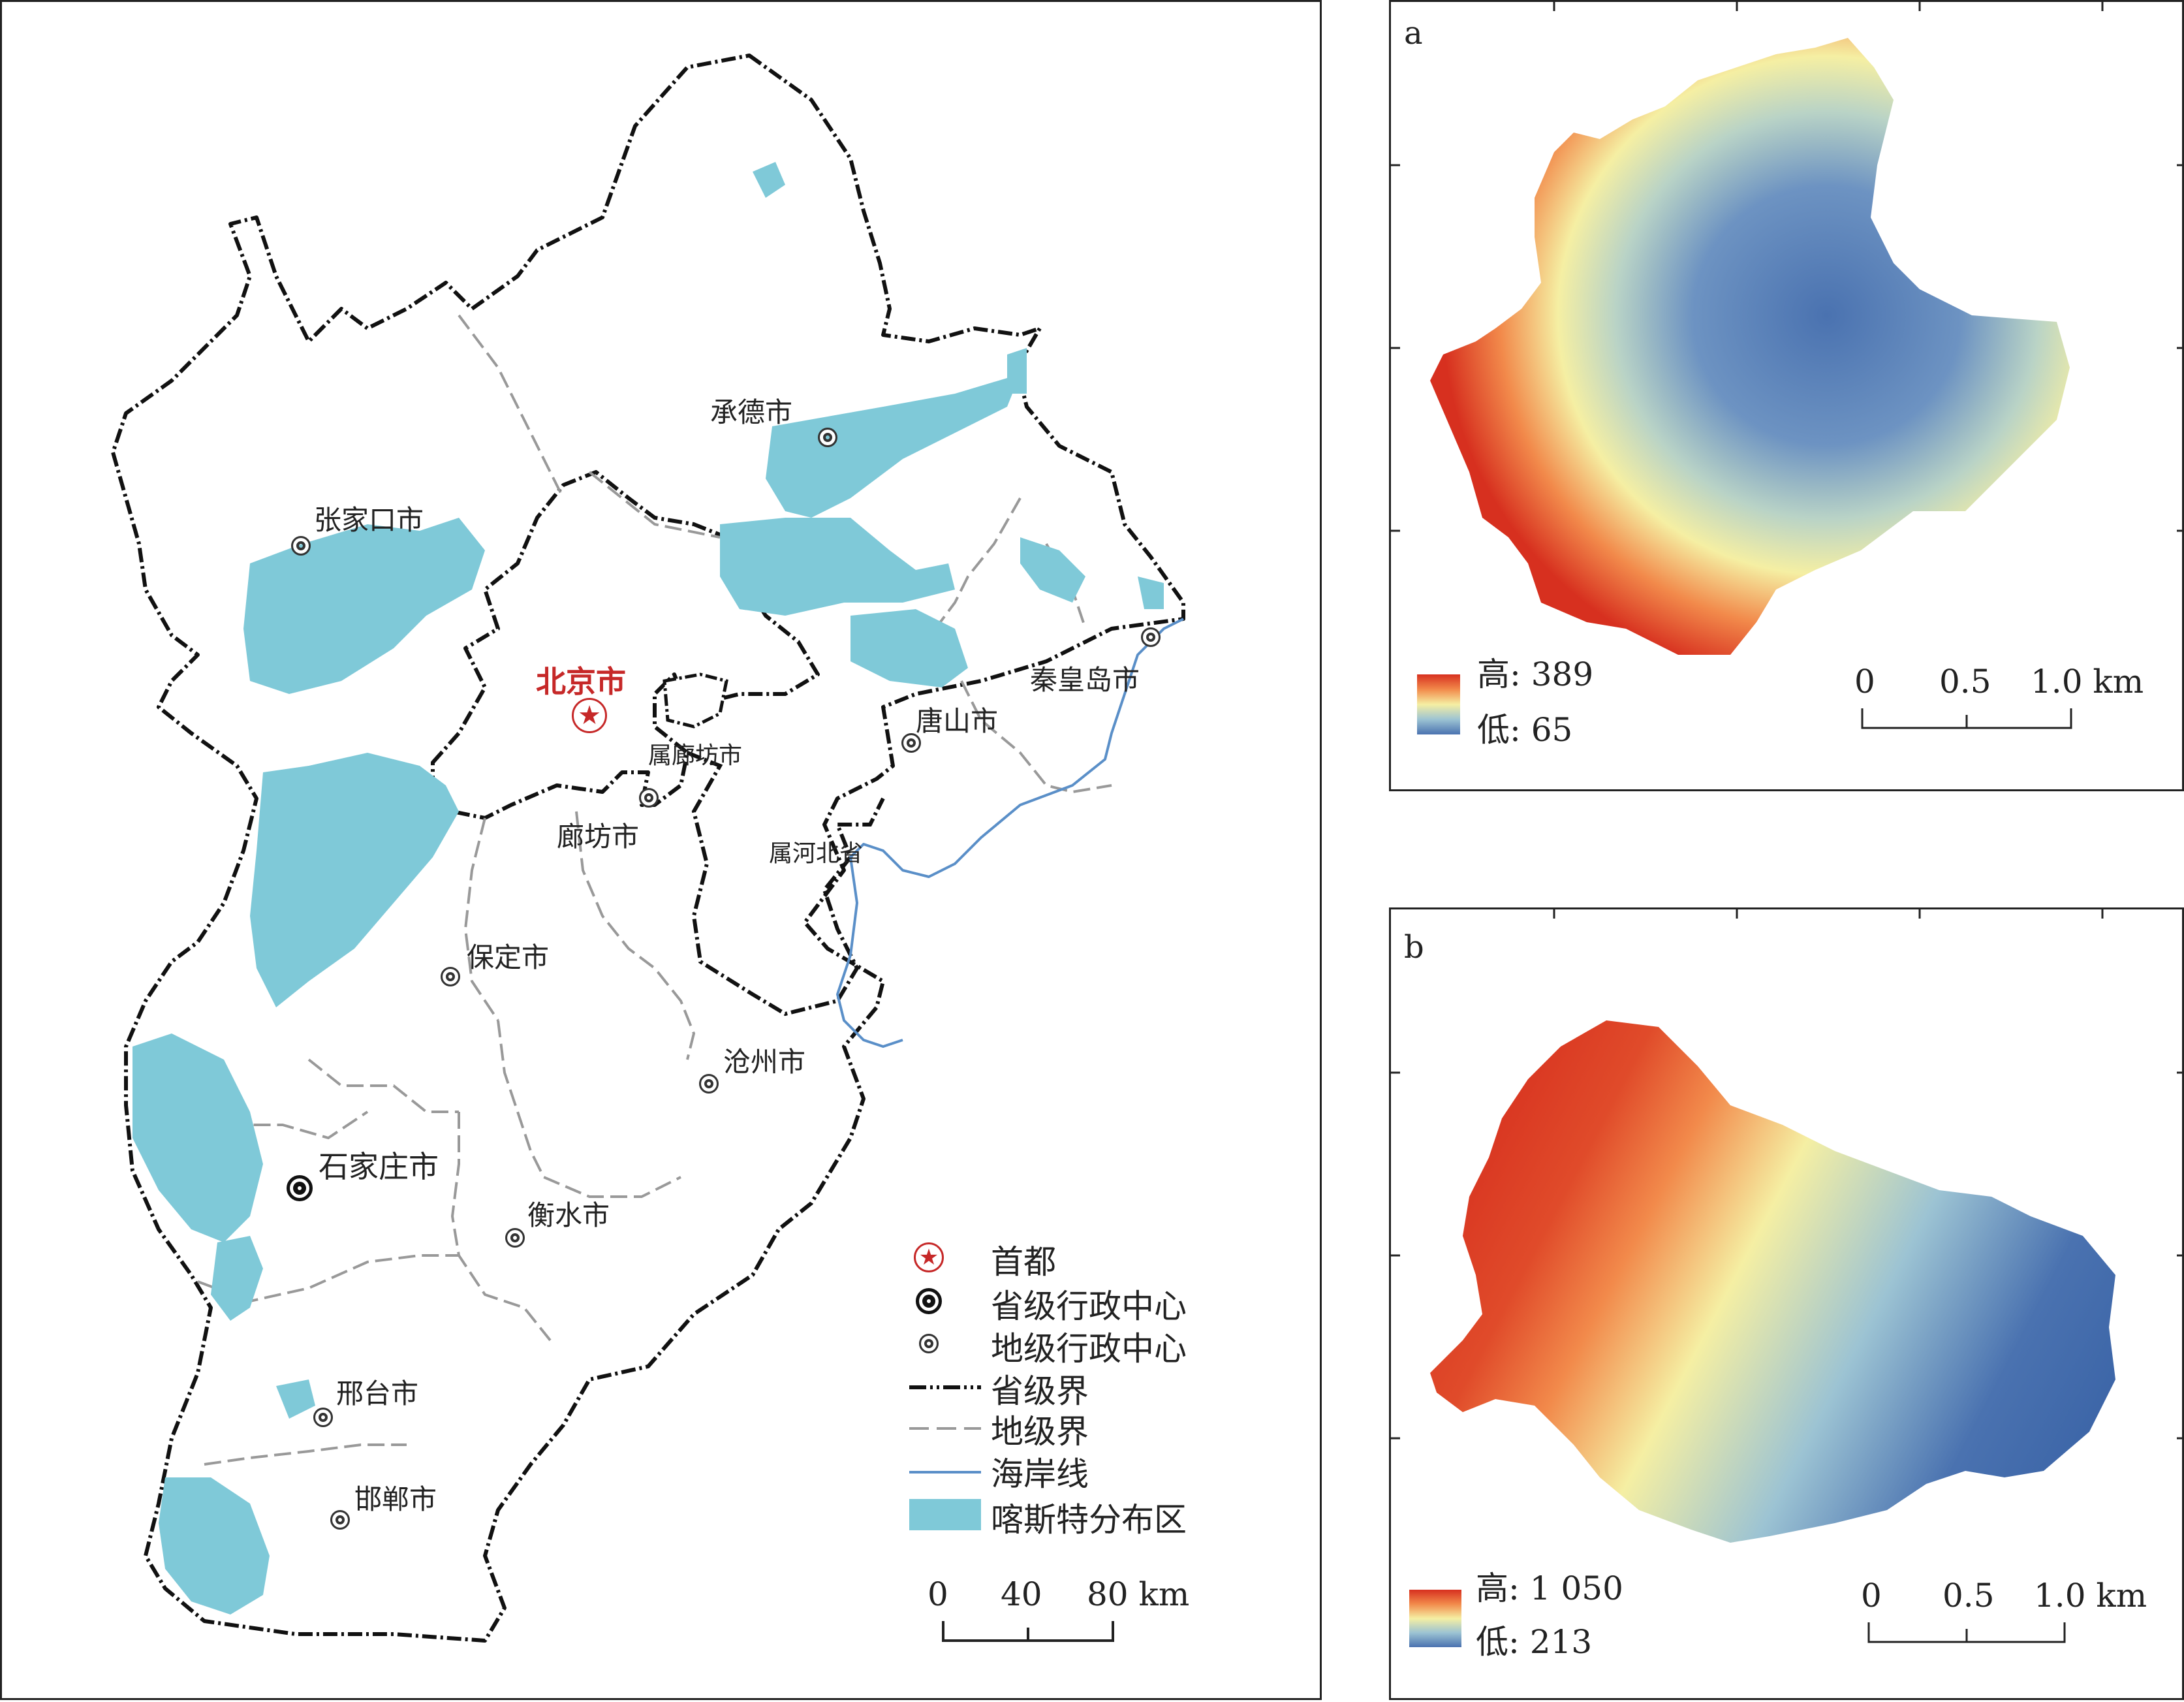  Describe the element at coordinates (379, 1166) in the screenshot. I see `city-label-shijiazhuang: 石家庄市` at that location.